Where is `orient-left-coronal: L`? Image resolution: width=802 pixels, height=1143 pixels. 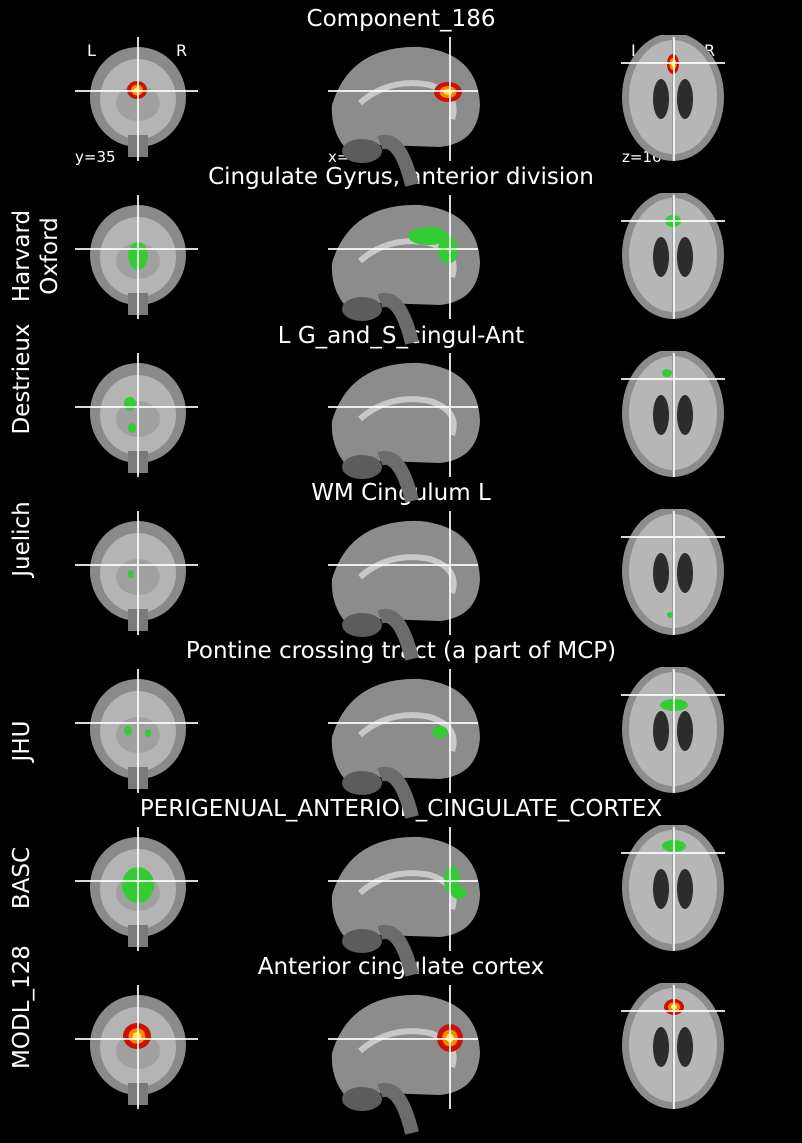 orient-left-coronal: L is located at coordinates (91, 50).